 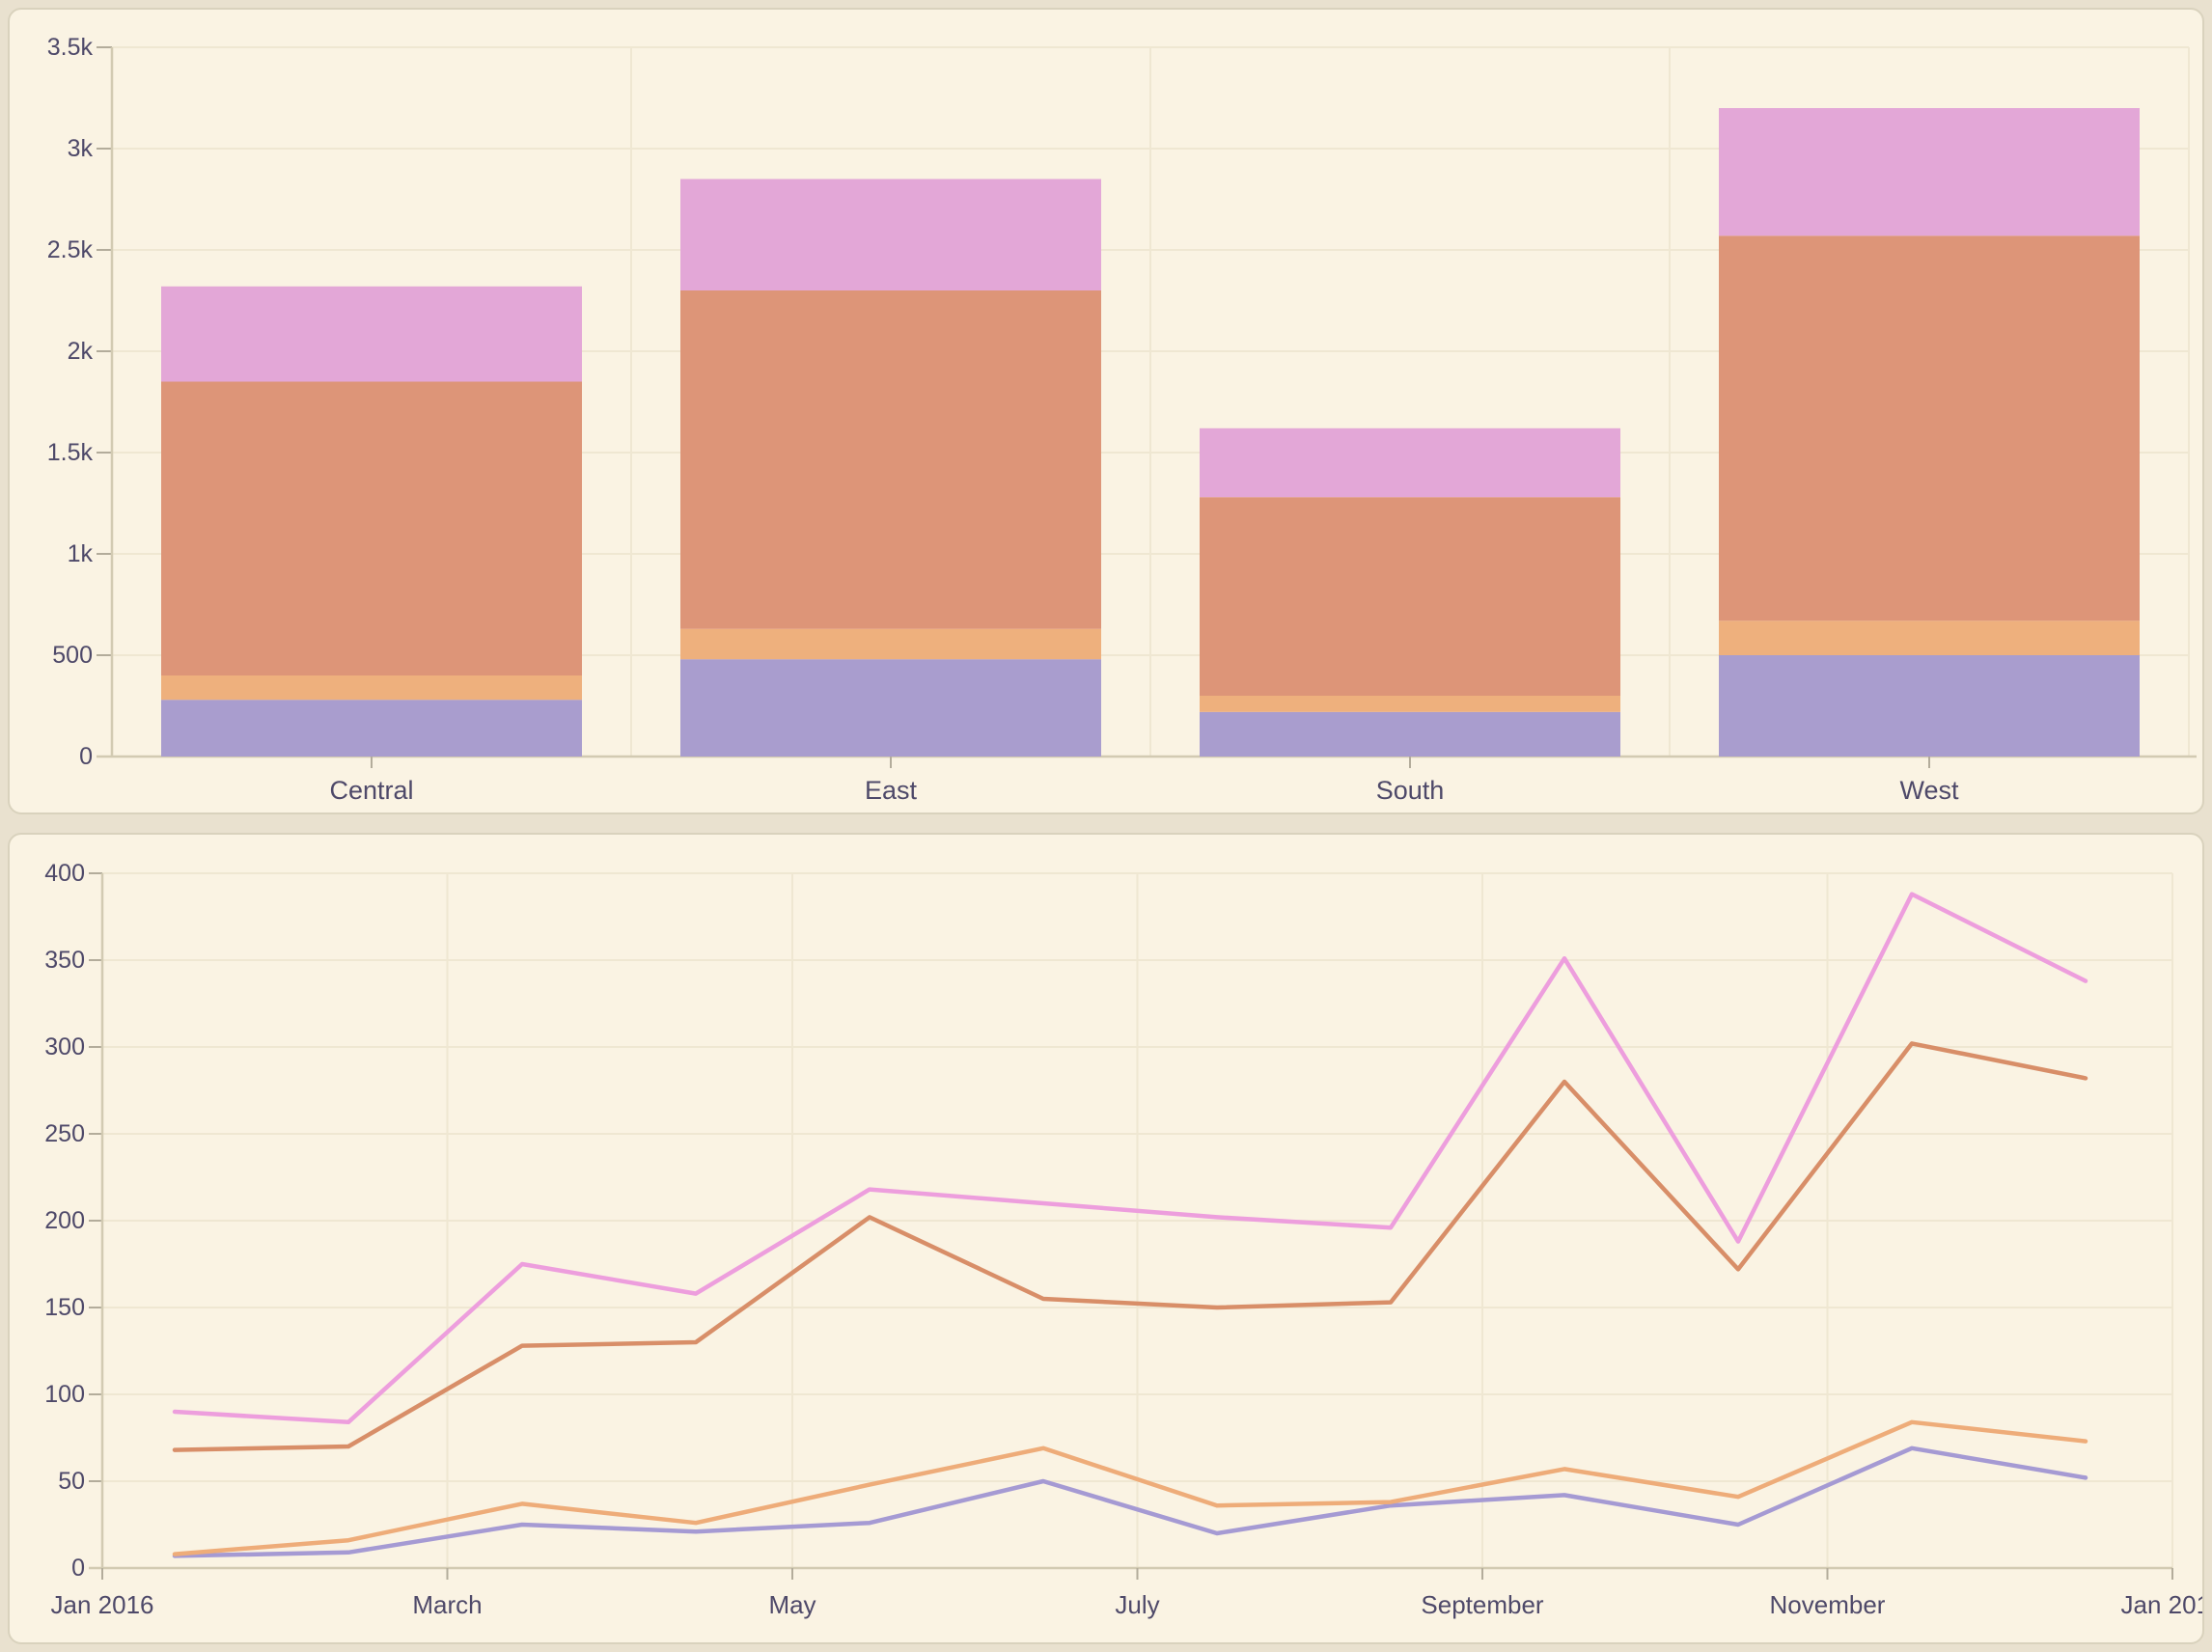 I want to click on y-axis-label: 200, so click(x=64, y=1220).